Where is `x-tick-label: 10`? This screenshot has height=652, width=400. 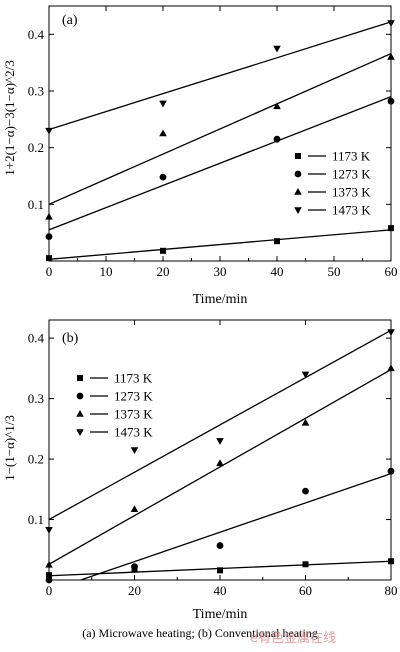
x-tick-label: 10 is located at coordinates (106, 271).